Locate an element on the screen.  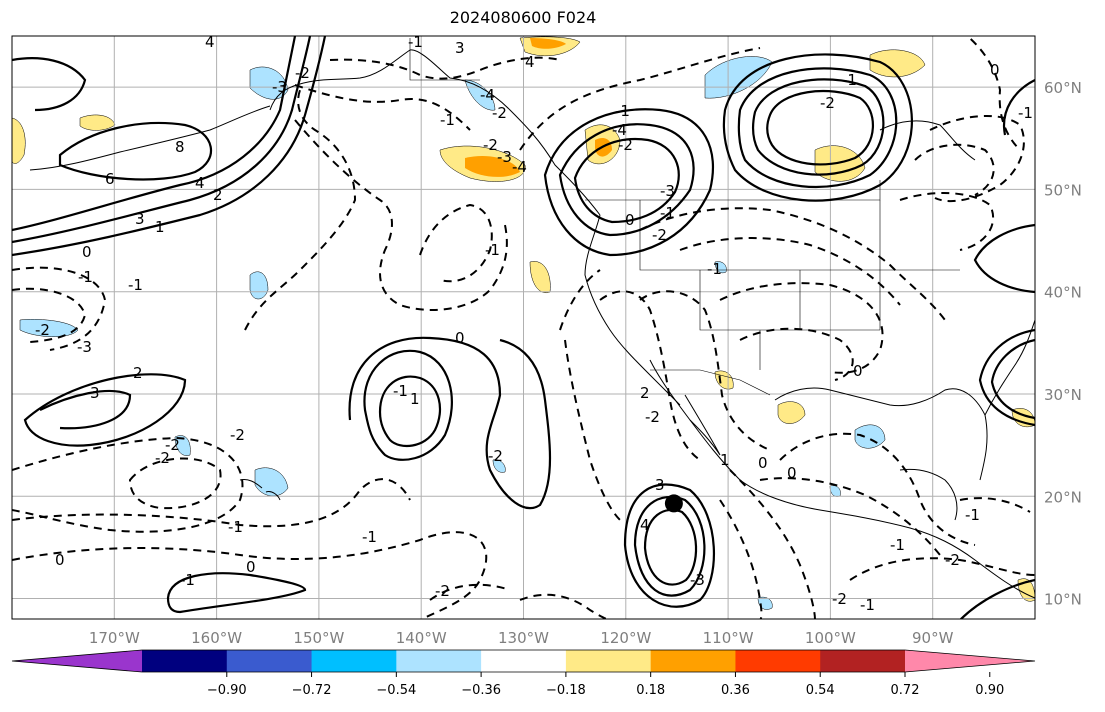
contour-value-label: -4 is located at coordinates (487, 95).